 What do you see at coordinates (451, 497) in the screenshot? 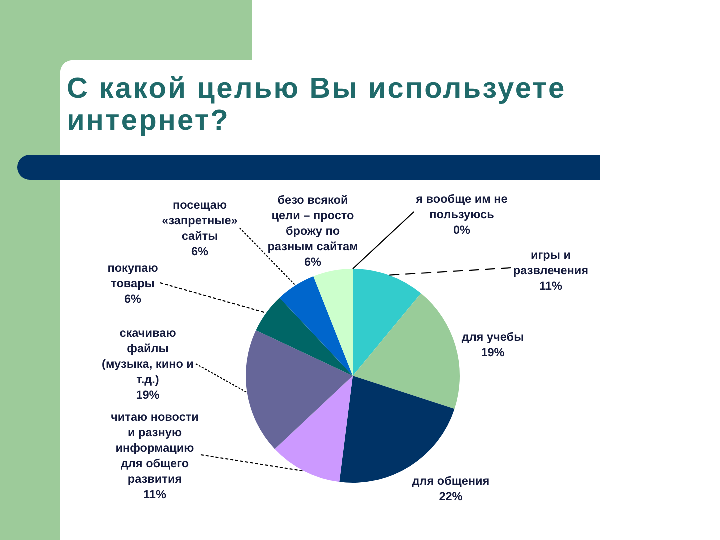
I see `data-label: 22%` at bounding box center [451, 497].